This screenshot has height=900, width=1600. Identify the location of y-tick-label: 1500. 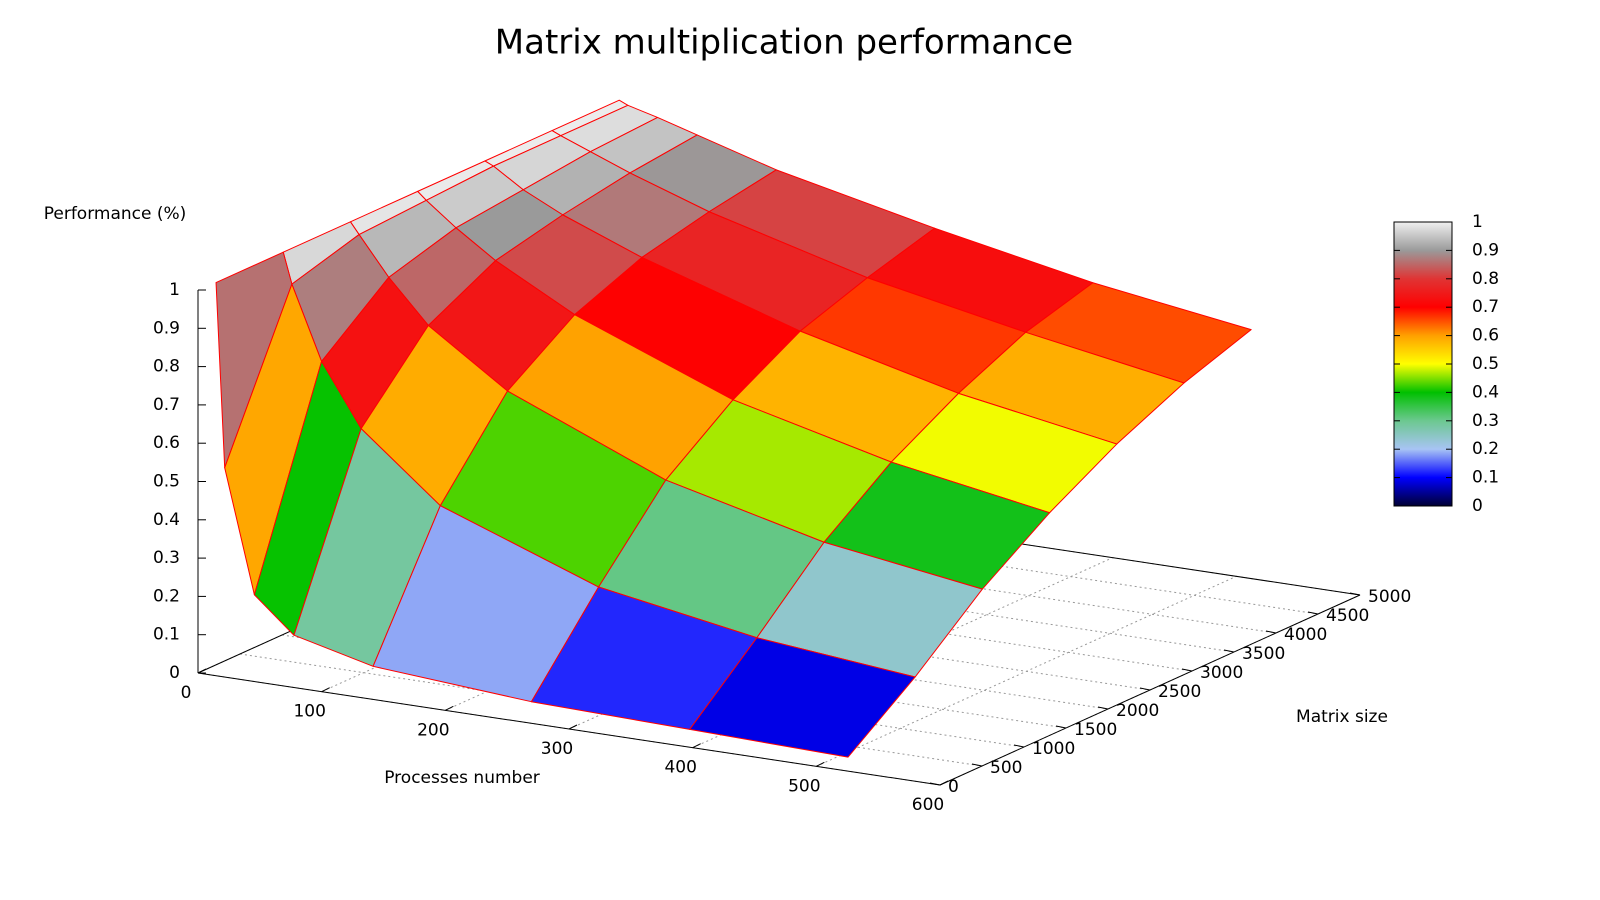
(1095, 730).